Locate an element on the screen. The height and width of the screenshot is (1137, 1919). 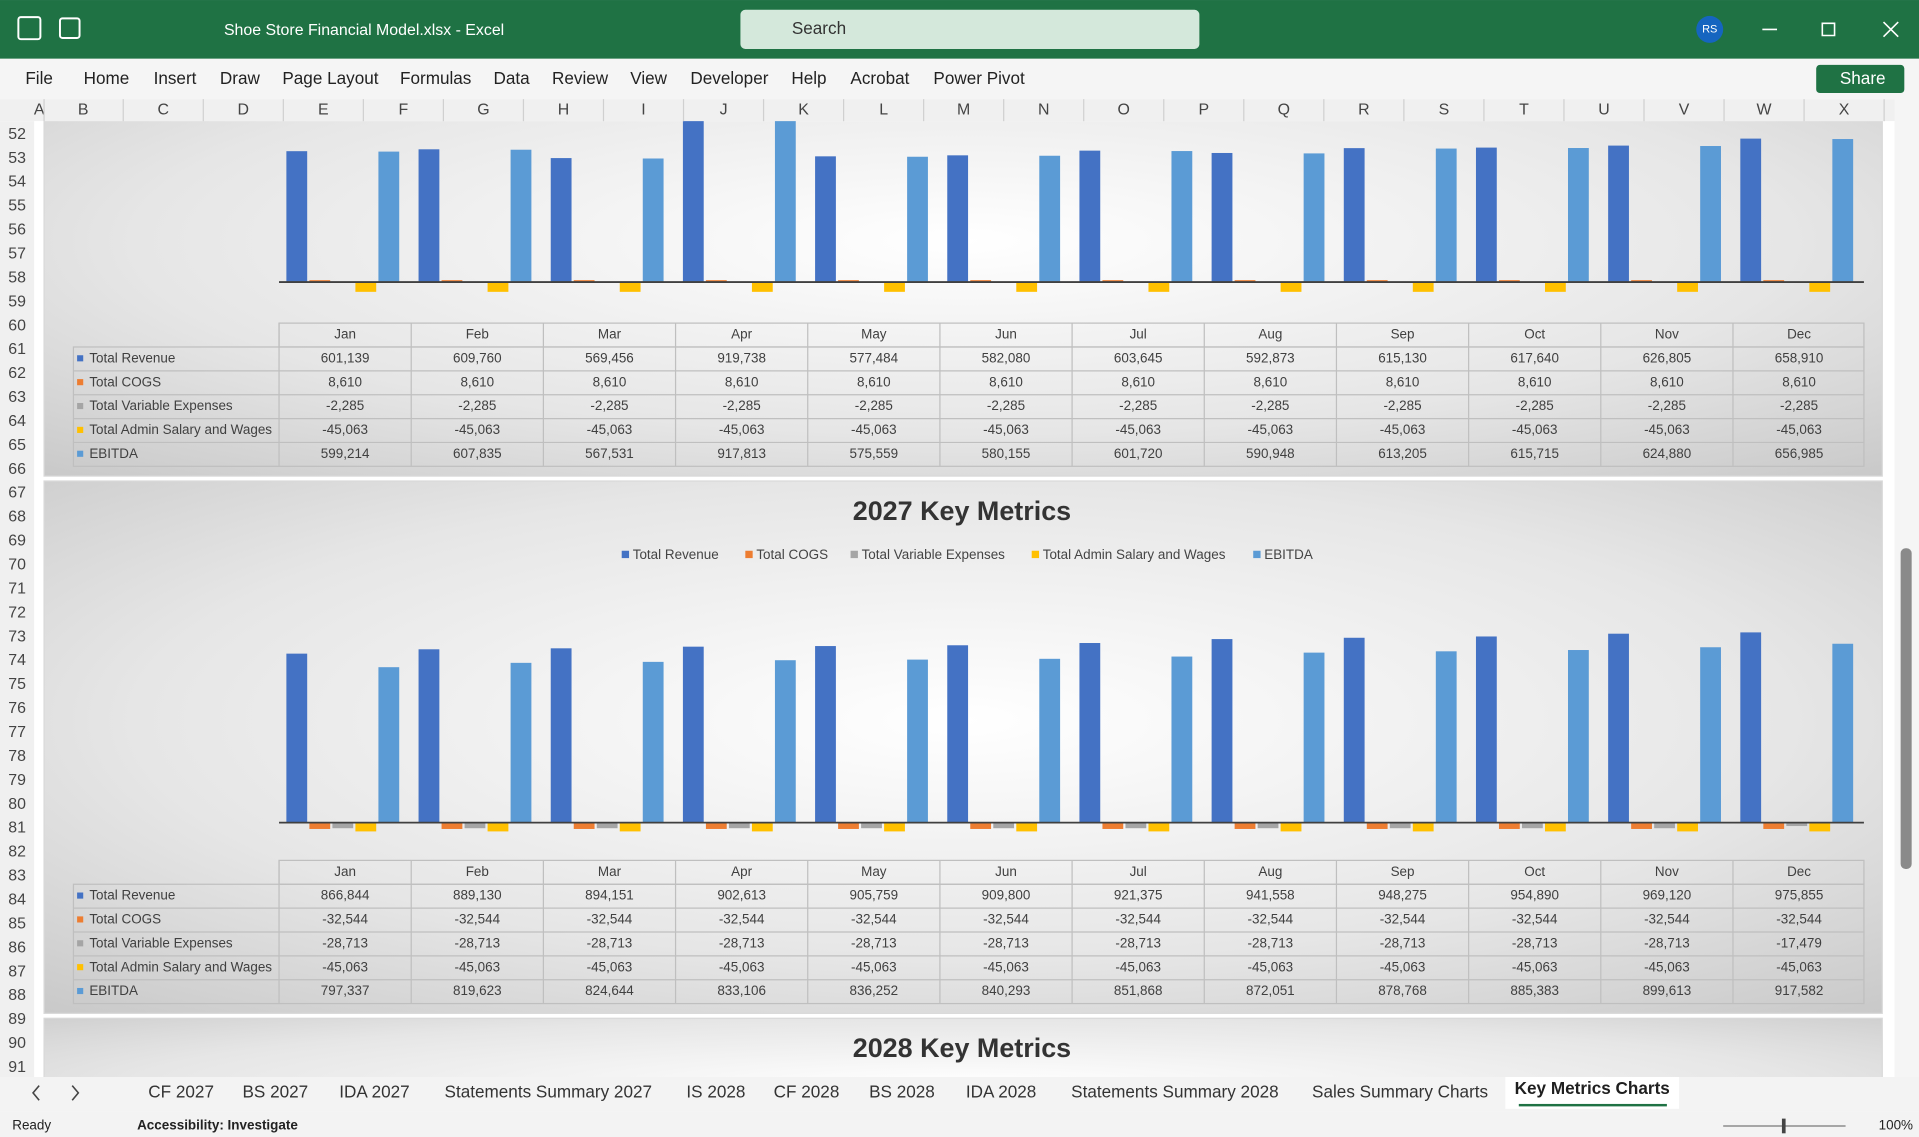
table-cell: 975,855 is located at coordinates (1799, 895).